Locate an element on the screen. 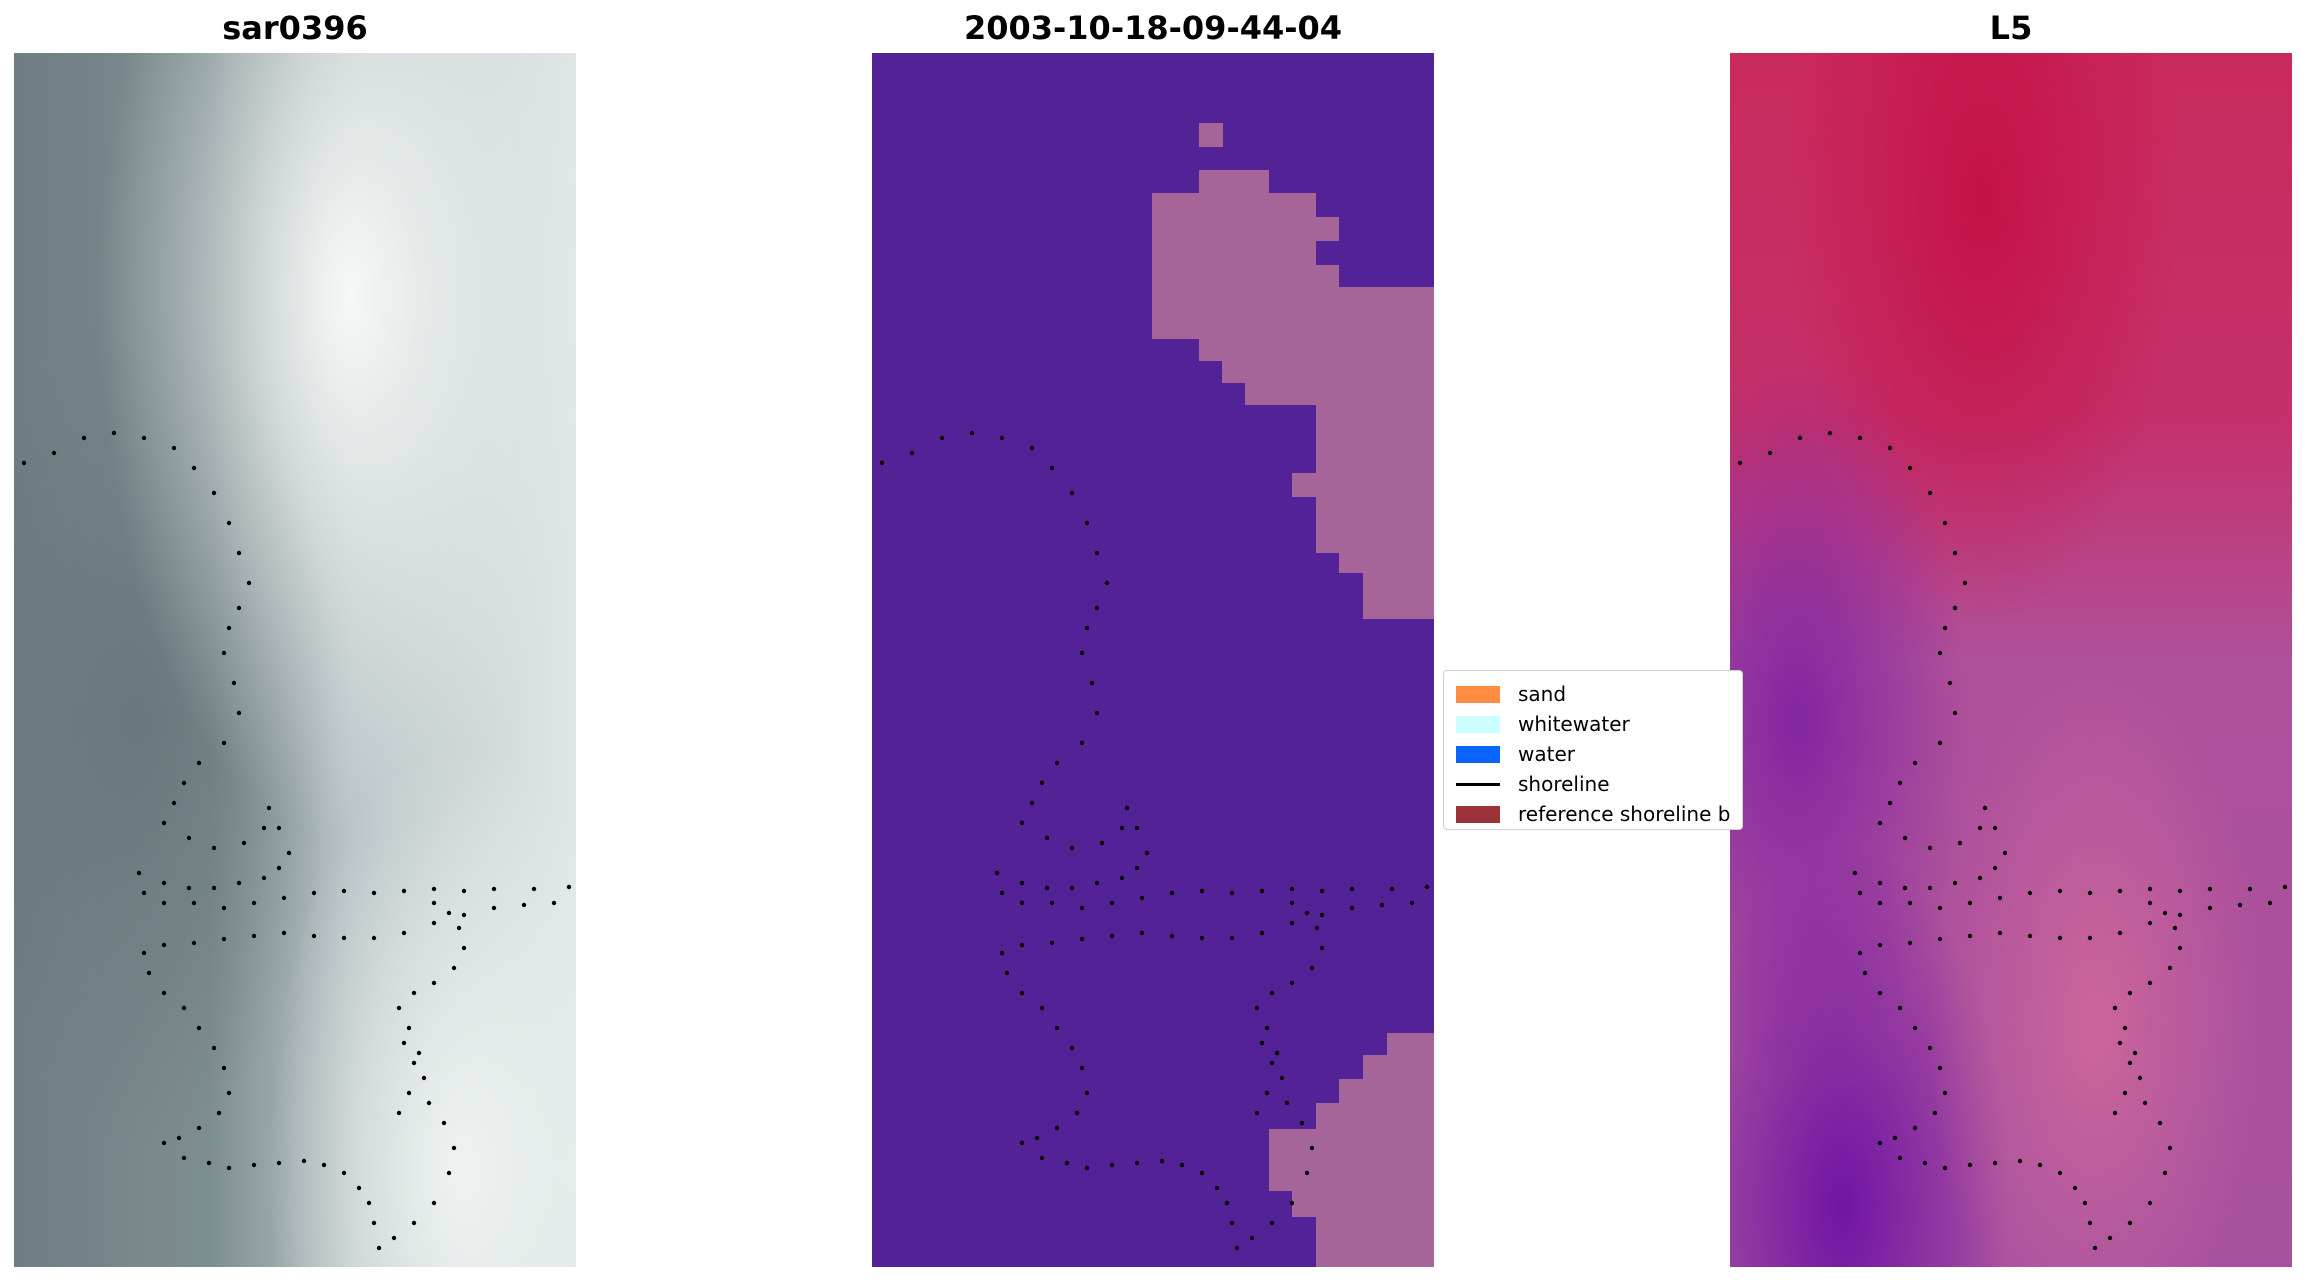 Image resolution: width=2306 pixels, height=1283 pixels. legend-label: reference shoreline b is located at coordinates (1624, 814).